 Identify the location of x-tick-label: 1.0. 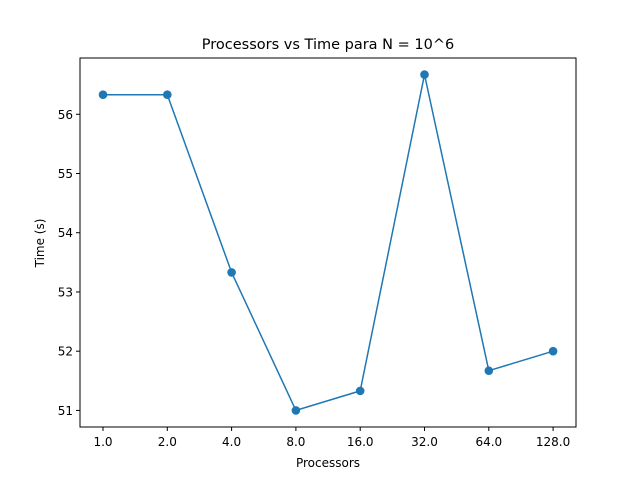
(102, 442).